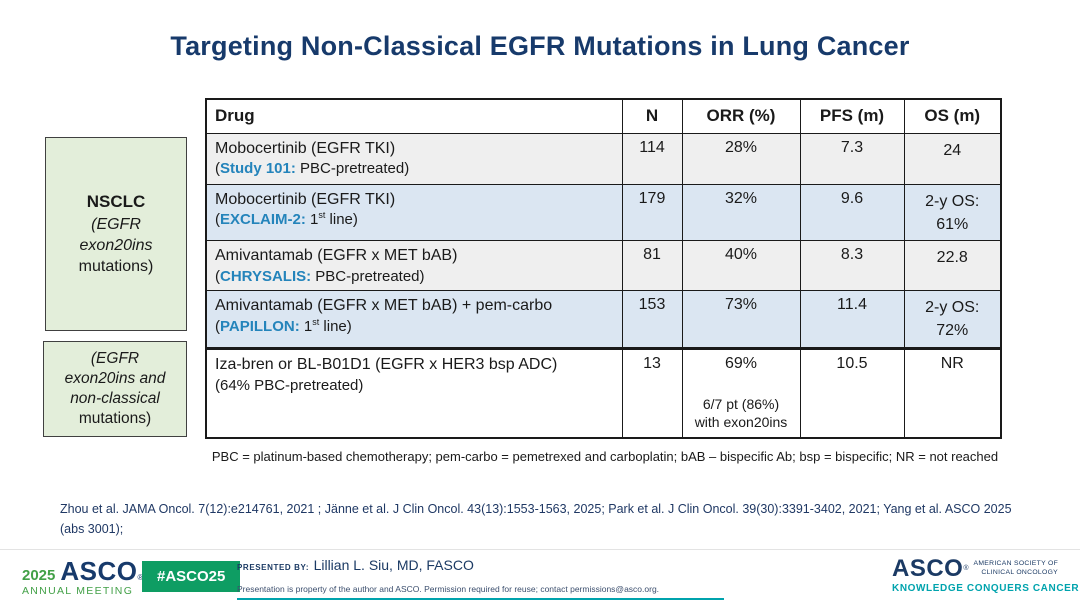 The image size is (1080, 607). Describe the element at coordinates (852, 212) in the screenshot. I see `pfs-cell: 9.6` at that location.